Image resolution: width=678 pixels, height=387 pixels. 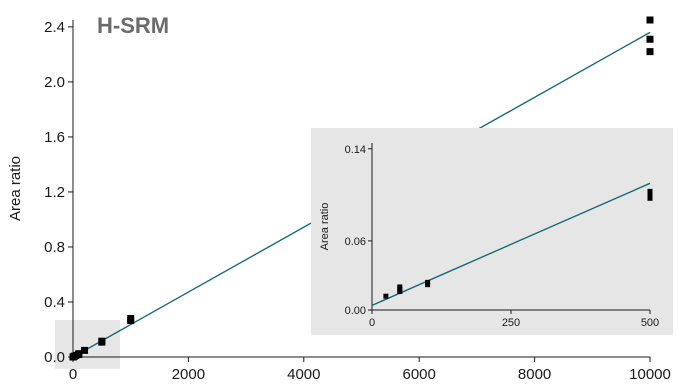 What do you see at coordinates (15, 188) in the screenshot?
I see `y-axis-title: Area ratio` at bounding box center [15, 188].